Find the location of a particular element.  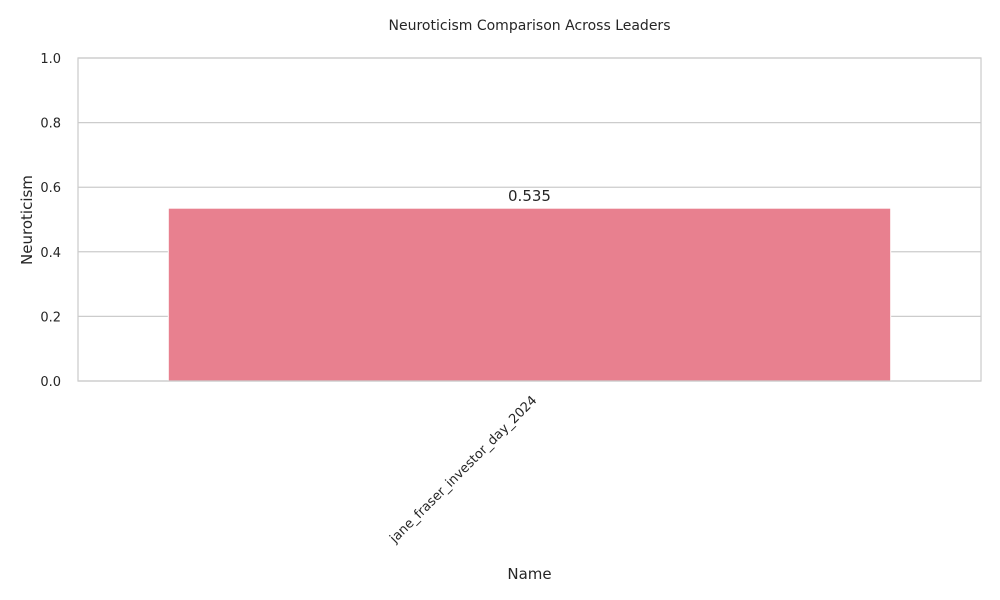

y-tick-label: 0.4 is located at coordinates (50, 253).